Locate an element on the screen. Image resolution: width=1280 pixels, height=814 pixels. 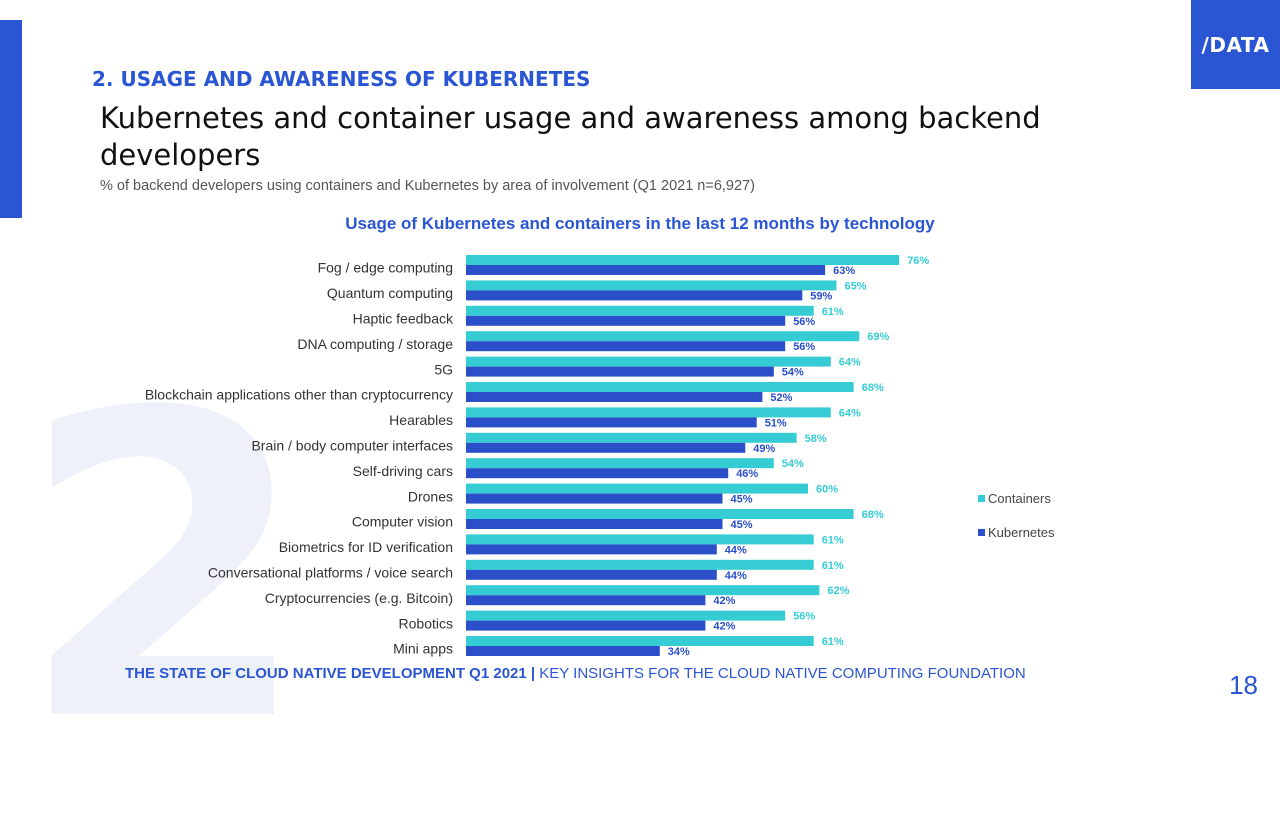
data-label-kubernetes: 51% is located at coordinates (776, 423).